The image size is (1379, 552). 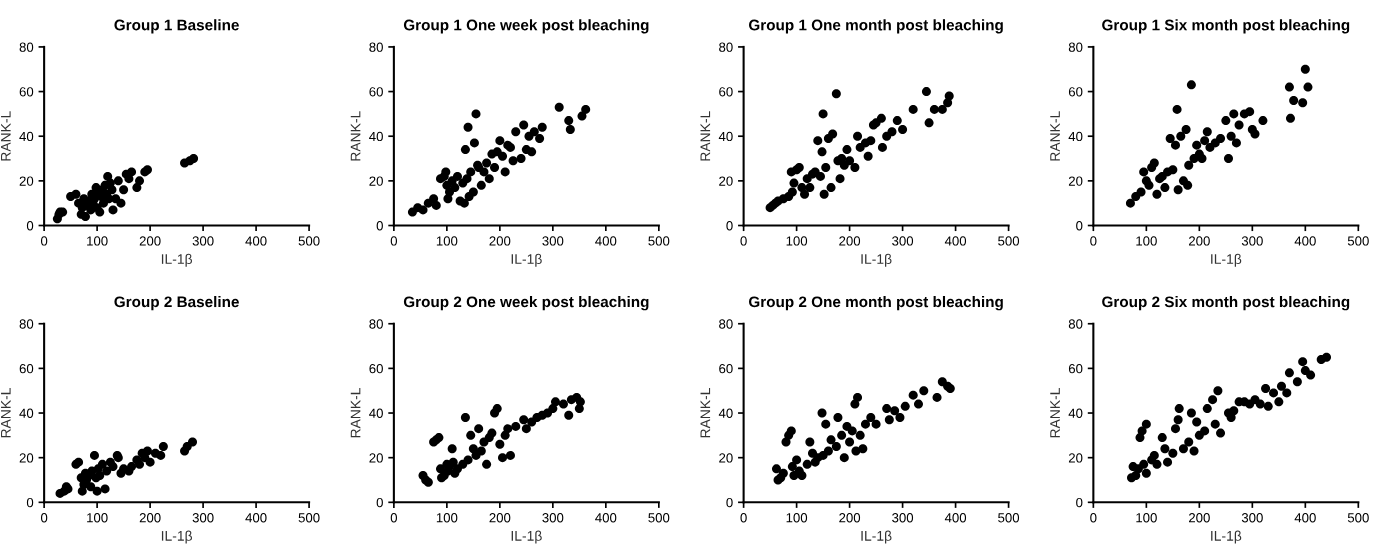 What do you see at coordinates (176, 26) in the screenshot?
I see `chart-title: Group 1 Baseline` at bounding box center [176, 26].